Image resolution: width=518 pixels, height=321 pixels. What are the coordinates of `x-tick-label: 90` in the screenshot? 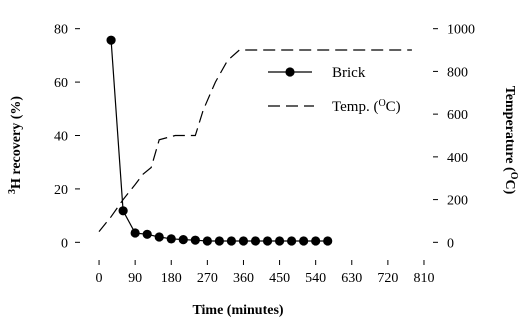 It's located at (135, 278).